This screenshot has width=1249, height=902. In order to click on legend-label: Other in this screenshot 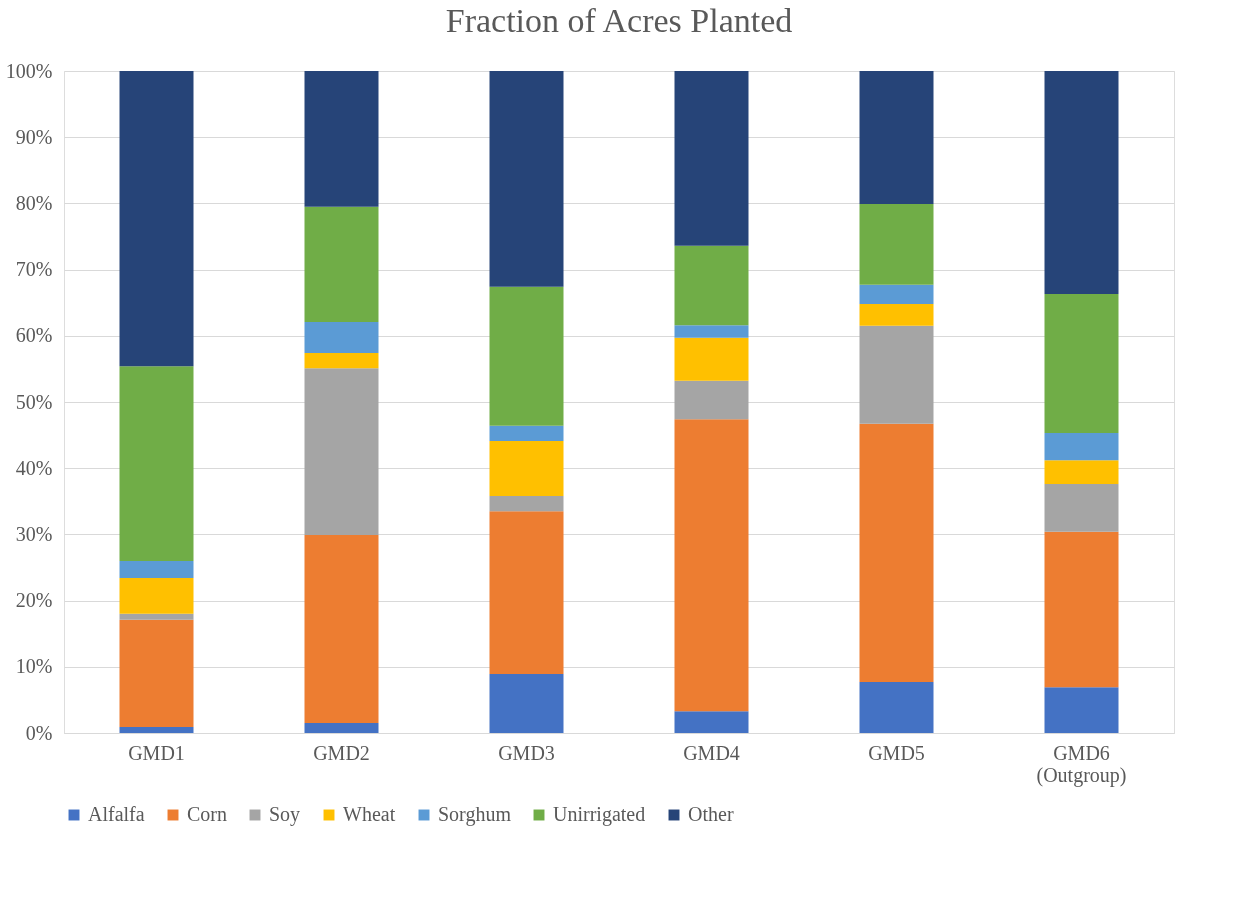, I will do `click(711, 814)`.